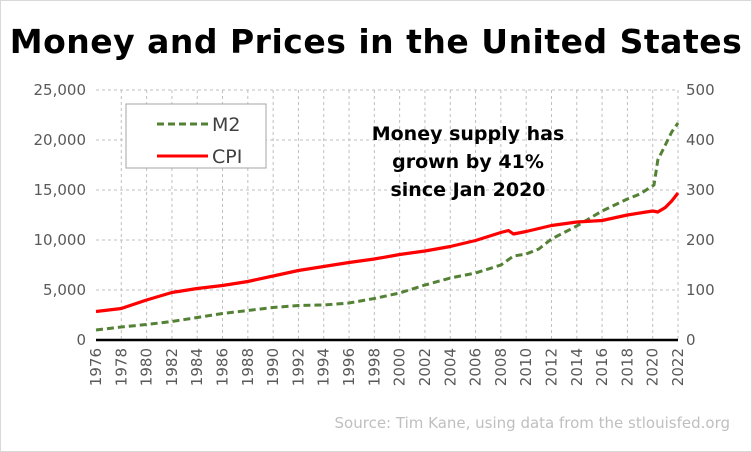  Describe the element at coordinates (700, 190) in the screenshot. I see `y-right-tick-label: 300` at that location.